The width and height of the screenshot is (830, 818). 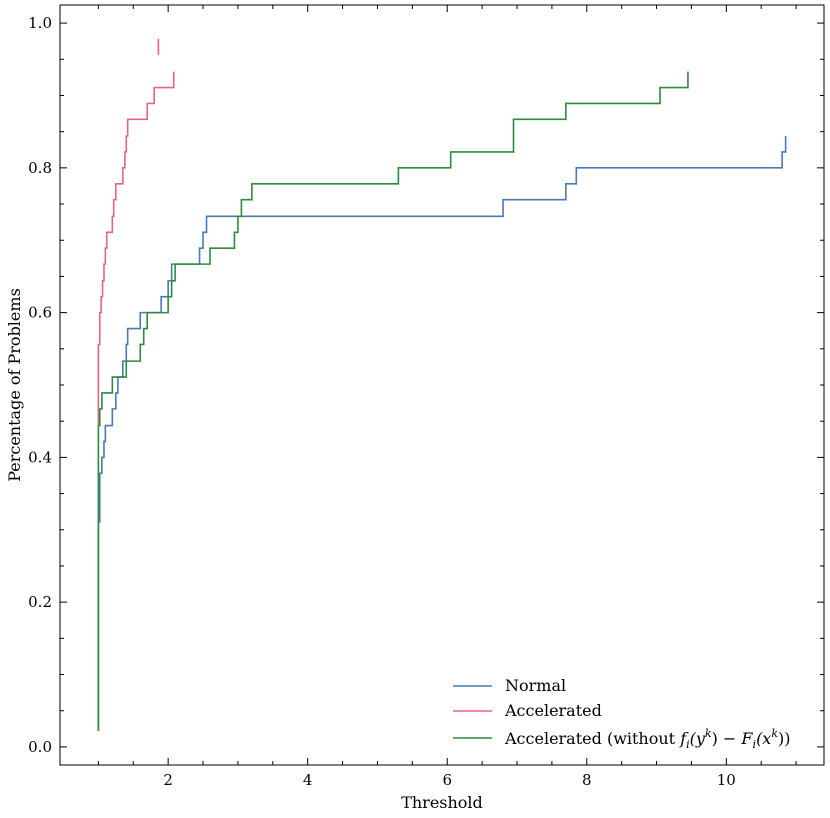 What do you see at coordinates (40, 313) in the screenshot?
I see `y-tick-label: 0.6` at bounding box center [40, 313].